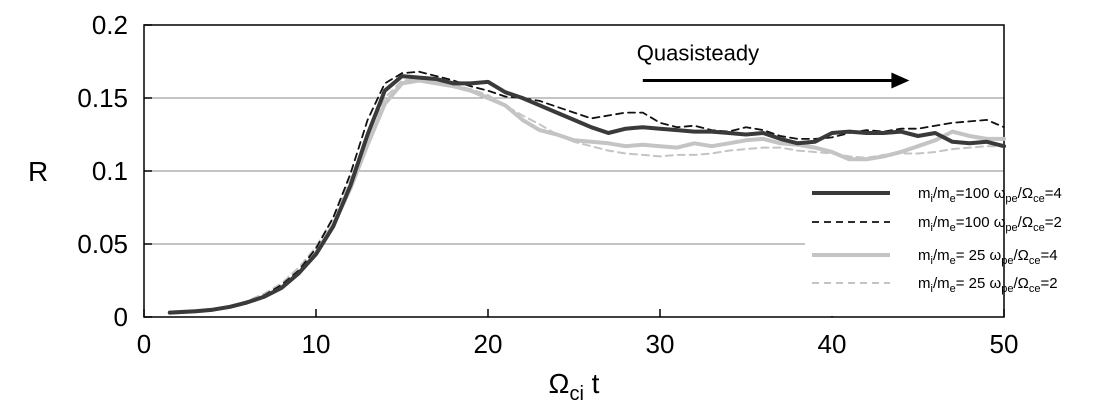 Image resolution: width=1116 pixels, height=403 pixels. Describe the element at coordinates (38, 171) in the screenshot. I see `y-axis-label: R` at that location.